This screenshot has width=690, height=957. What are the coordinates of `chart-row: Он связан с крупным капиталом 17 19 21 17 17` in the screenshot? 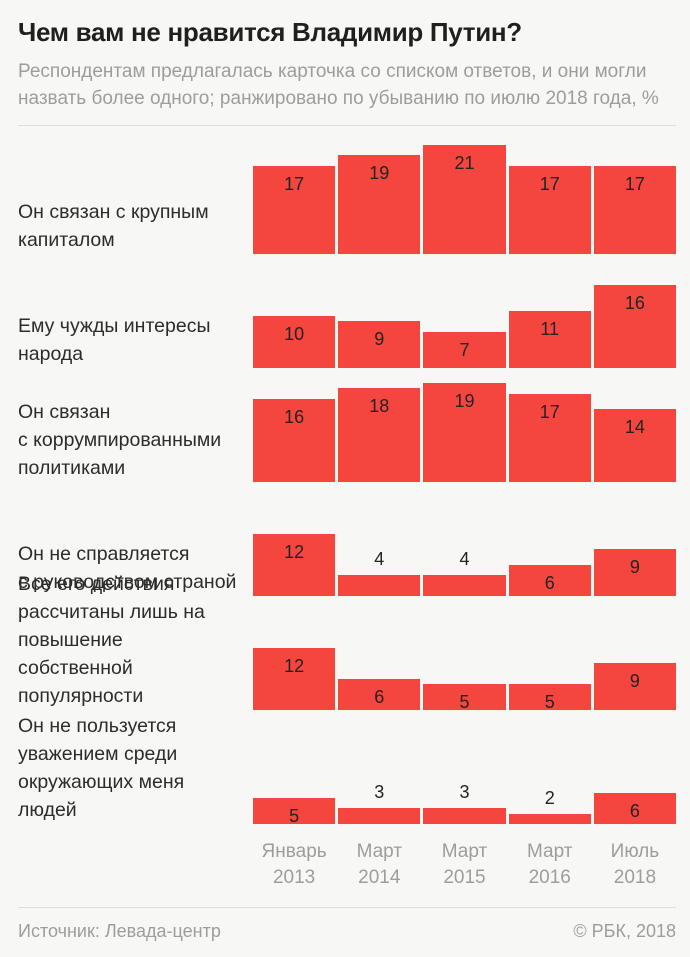 It's located at (347, 197).